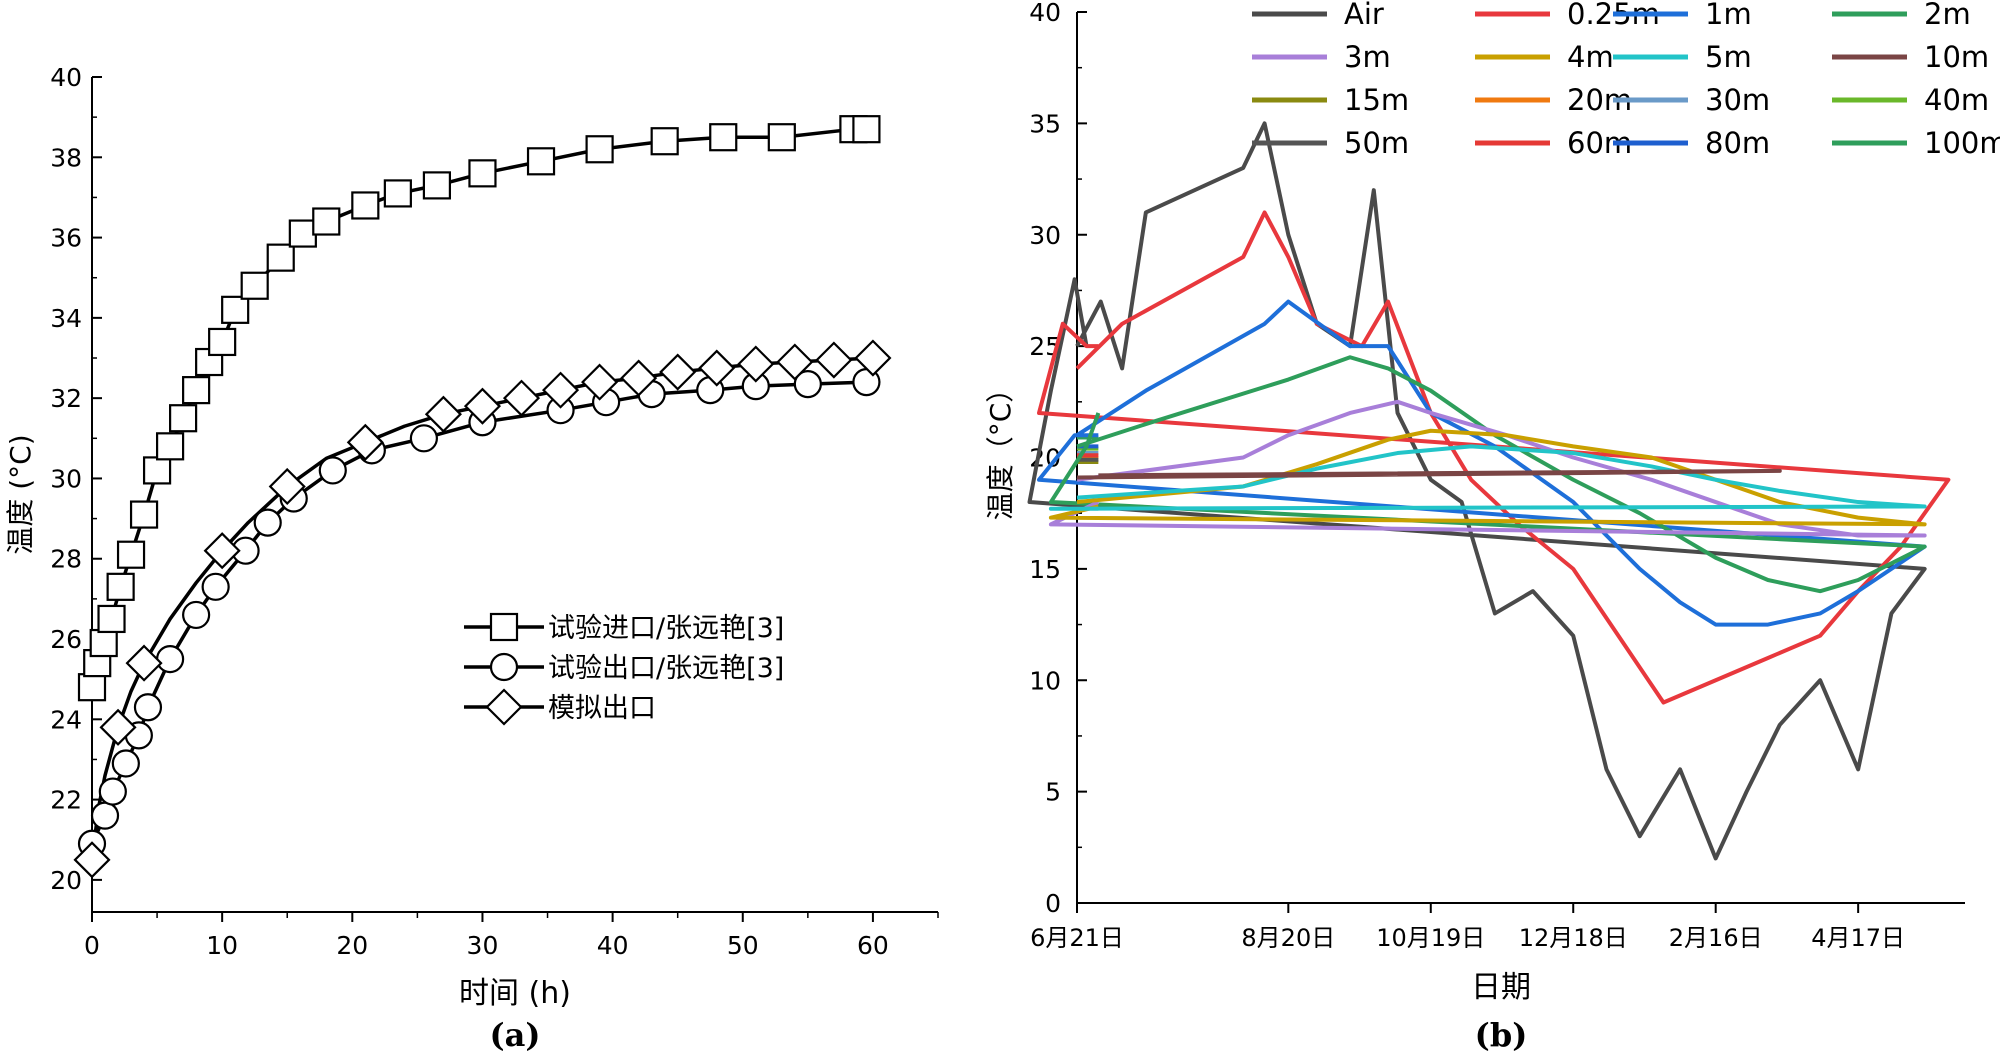  Describe the element at coordinates (1956, 57) in the screenshot. I see `b-legend-label: 10m` at that location.